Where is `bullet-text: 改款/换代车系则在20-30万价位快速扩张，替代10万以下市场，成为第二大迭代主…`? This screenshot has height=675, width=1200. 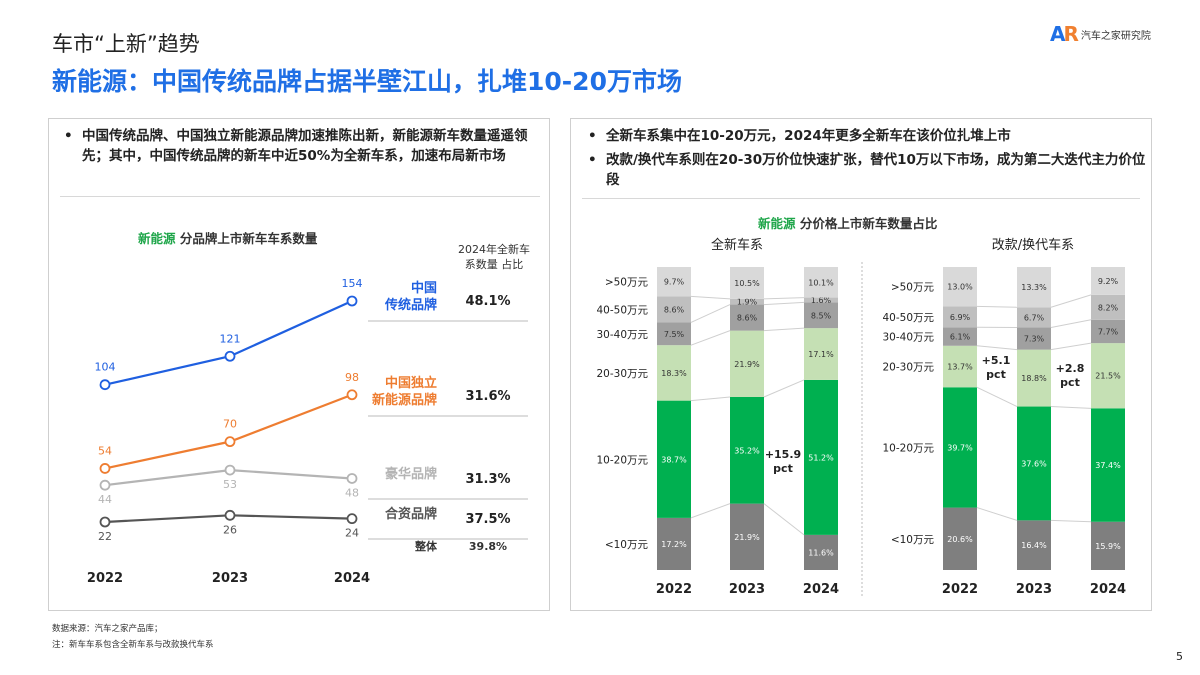
bullet-text: 改款/换代车系则在20-30万价位快速扩张，替代10万以下市场，成为第二大迭代主… is located at coordinates (876, 170).